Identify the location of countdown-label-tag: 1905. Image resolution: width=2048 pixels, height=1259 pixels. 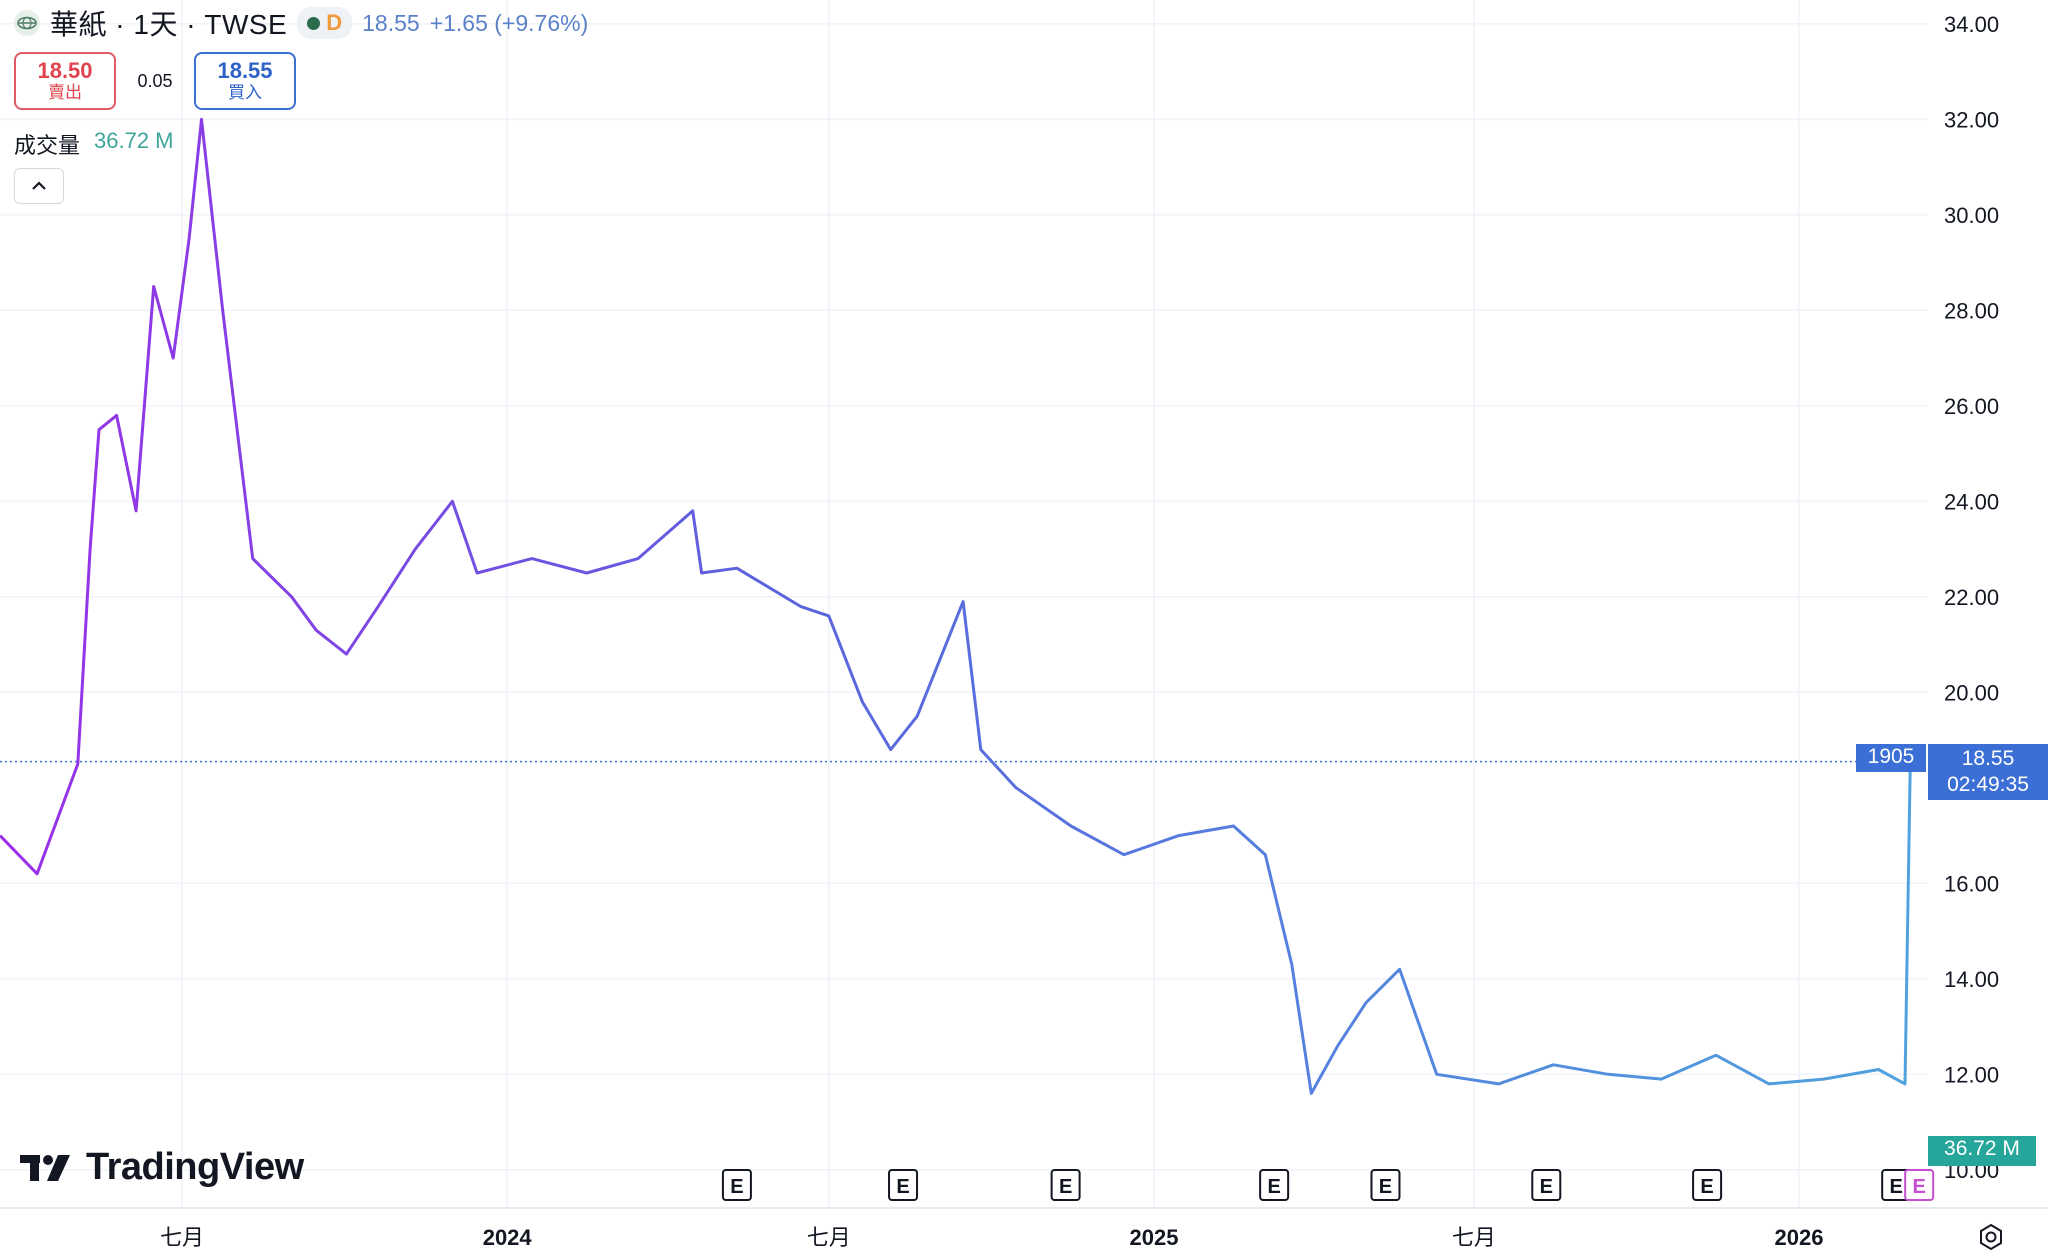
(1891, 758).